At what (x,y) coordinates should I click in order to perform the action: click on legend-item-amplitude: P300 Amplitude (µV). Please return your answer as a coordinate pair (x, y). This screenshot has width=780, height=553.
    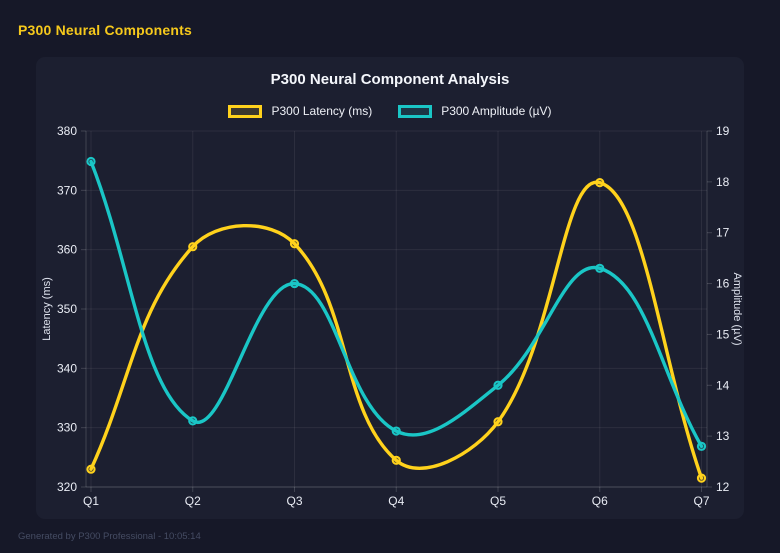
    Looking at the image, I should click on (475, 111).